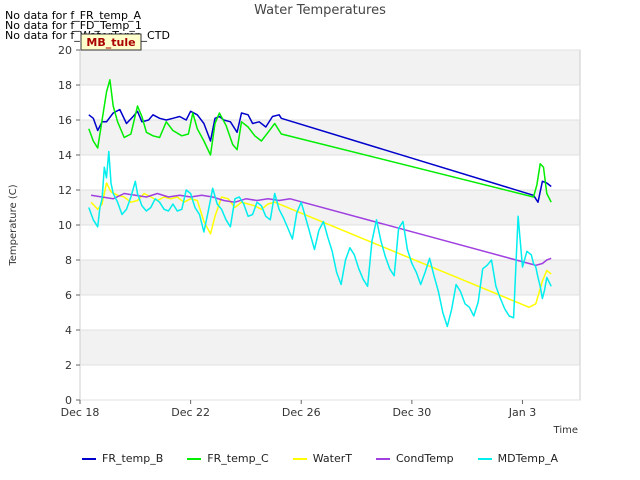  Describe the element at coordinates (65, 120) in the screenshot. I see `y-tick-label: 16` at that location.